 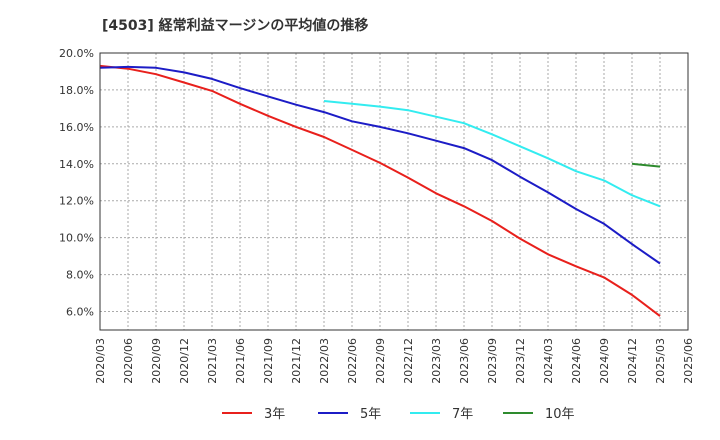 I want to click on x-tick-label: 2021/06, so click(x=240, y=361).